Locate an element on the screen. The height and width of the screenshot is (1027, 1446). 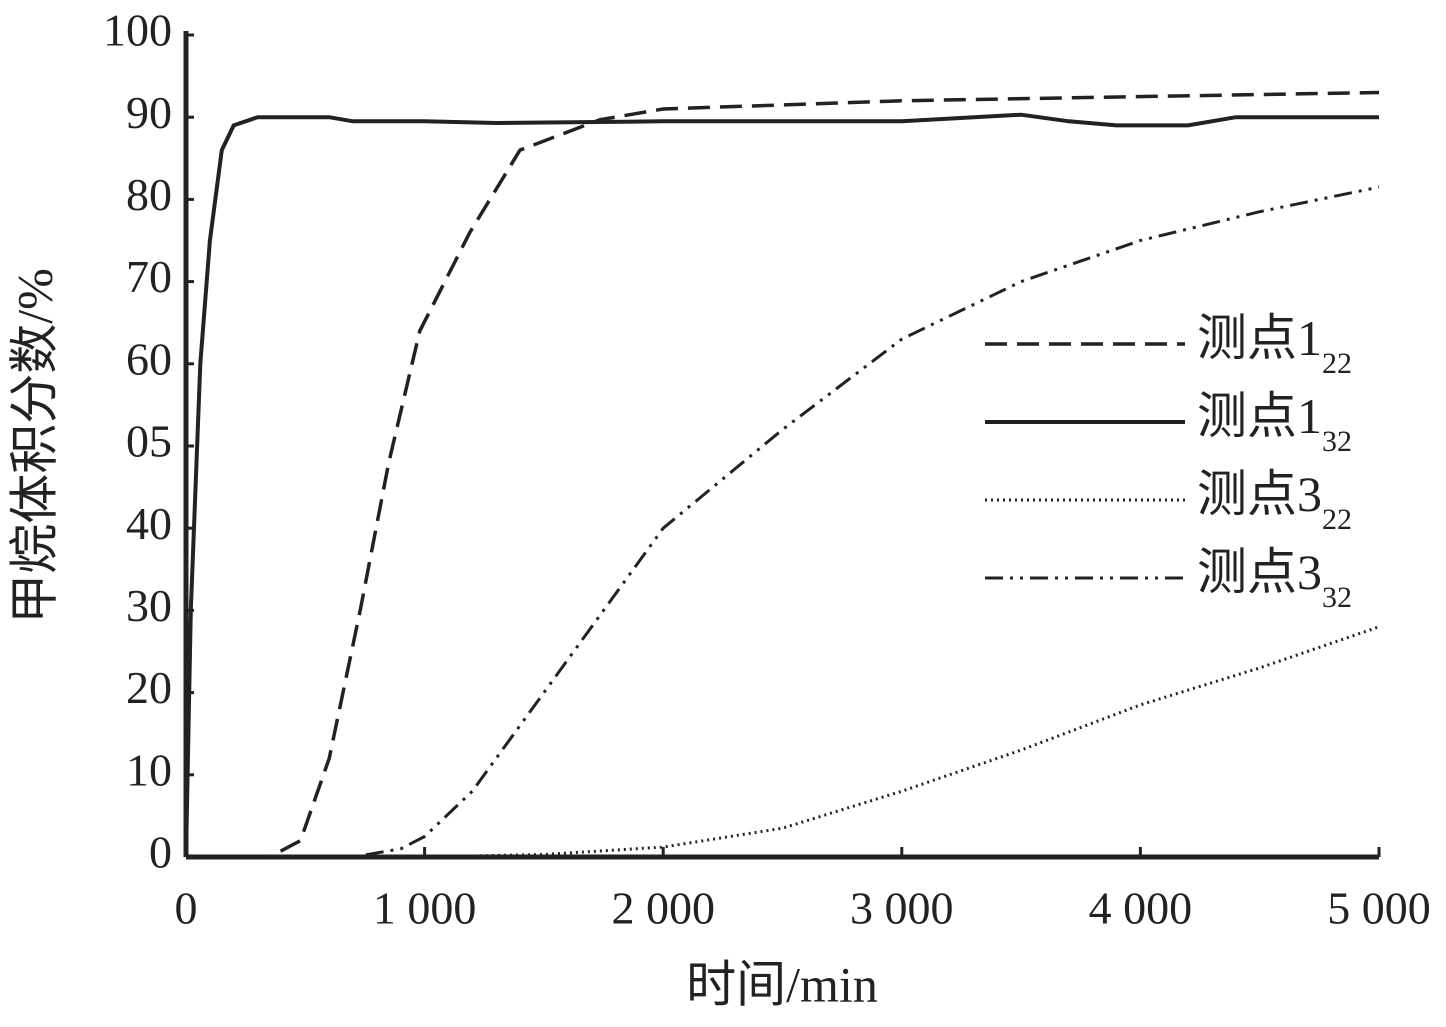
y-tick-label: 70 is located at coordinates (149, 276).